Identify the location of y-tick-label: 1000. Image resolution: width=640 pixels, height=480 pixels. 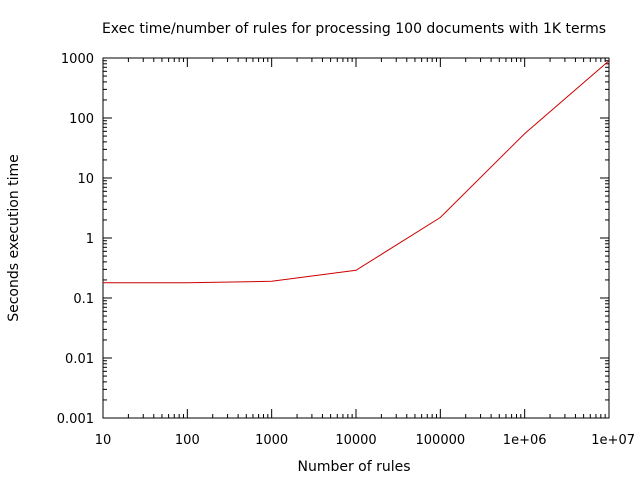
(77, 59).